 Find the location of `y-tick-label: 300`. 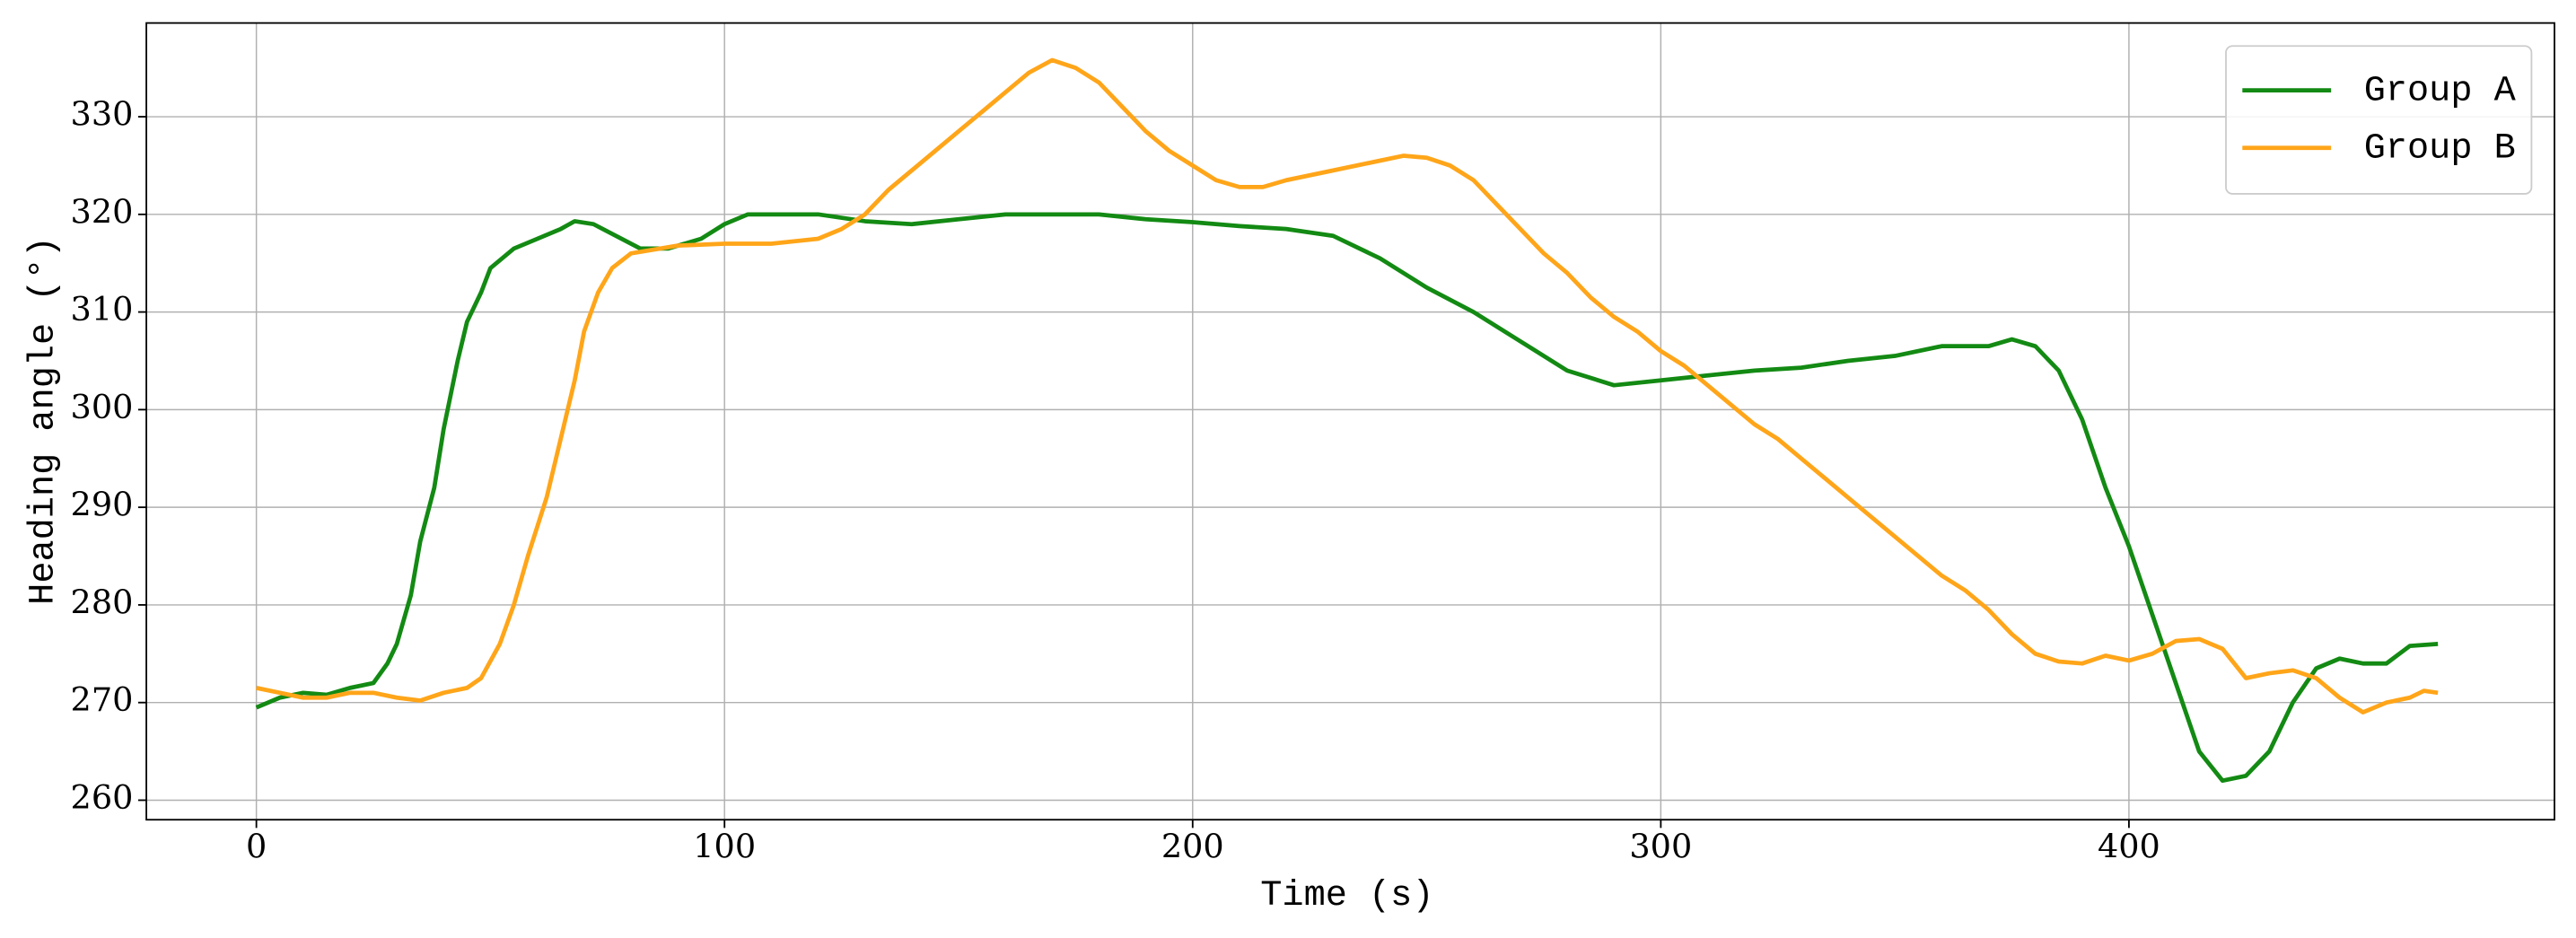

y-tick-label: 300 is located at coordinates (102, 407).